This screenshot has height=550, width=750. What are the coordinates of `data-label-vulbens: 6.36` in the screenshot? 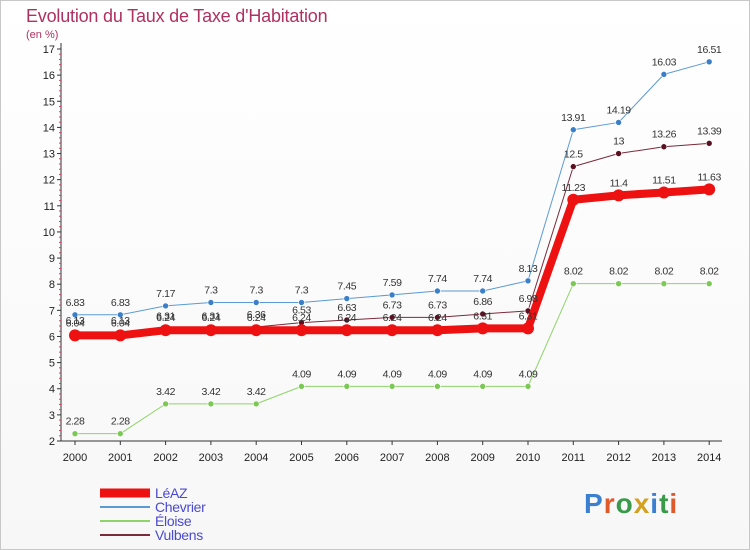 It's located at (256, 315).